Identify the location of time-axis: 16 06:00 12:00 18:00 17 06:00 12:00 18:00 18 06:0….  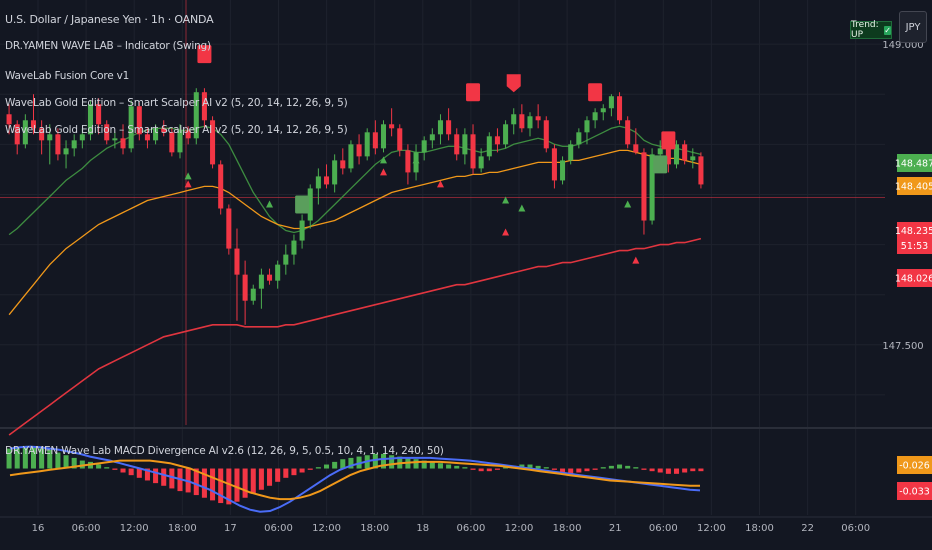
(451, 528).